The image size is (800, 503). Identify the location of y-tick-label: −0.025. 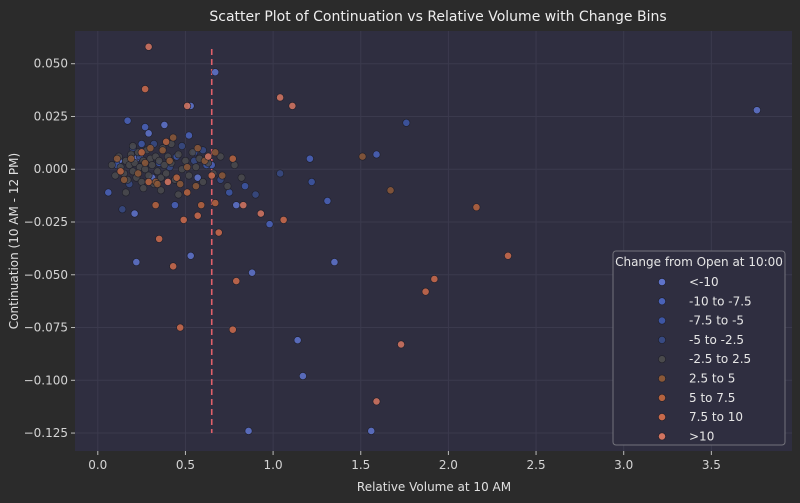
(46, 222).